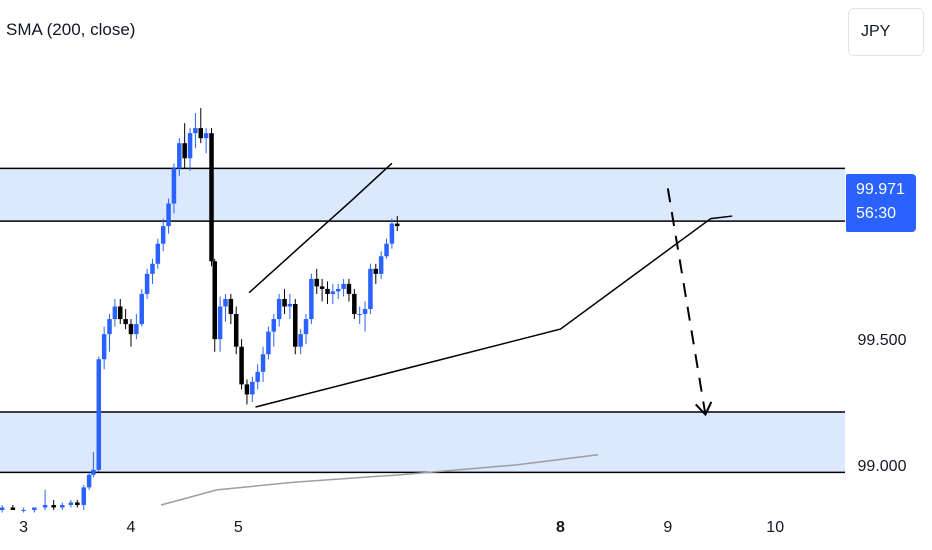 Image resolution: width=932 pixels, height=550 pixels. What do you see at coordinates (775, 527) in the screenshot?
I see `x-tick-label: 10` at bounding box center [775, 527].